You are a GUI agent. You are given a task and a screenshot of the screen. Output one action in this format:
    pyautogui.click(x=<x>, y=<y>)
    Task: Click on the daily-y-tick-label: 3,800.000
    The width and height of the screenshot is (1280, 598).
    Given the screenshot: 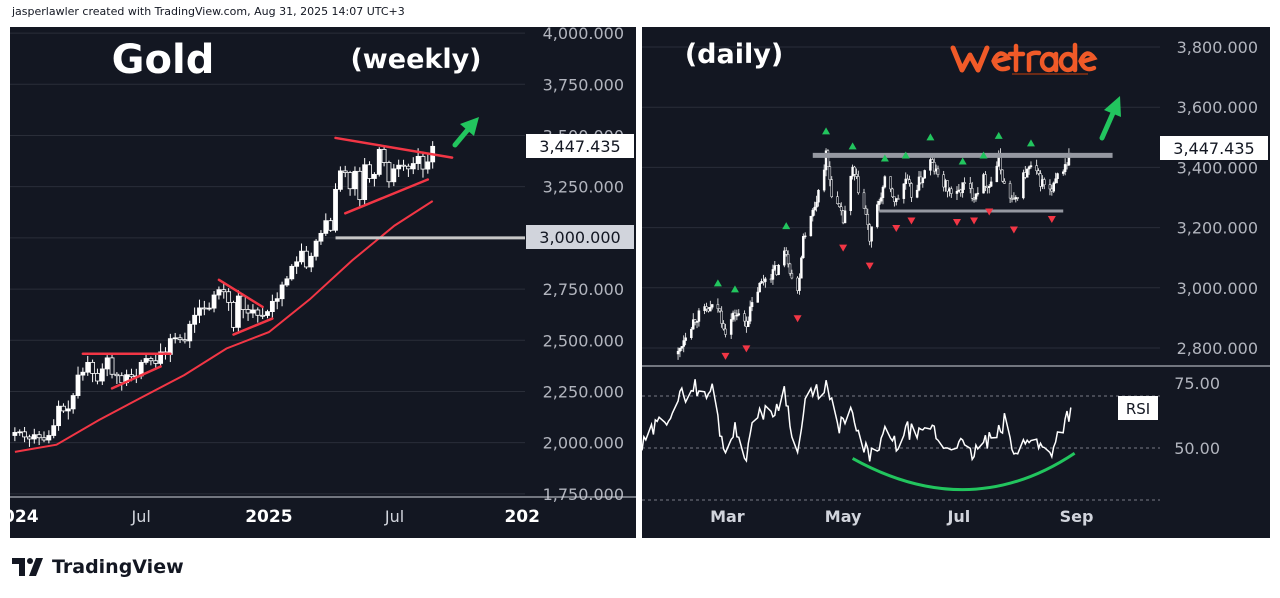 What is the action you would take?
    pyautogui.click(x=1217, y=47)
    